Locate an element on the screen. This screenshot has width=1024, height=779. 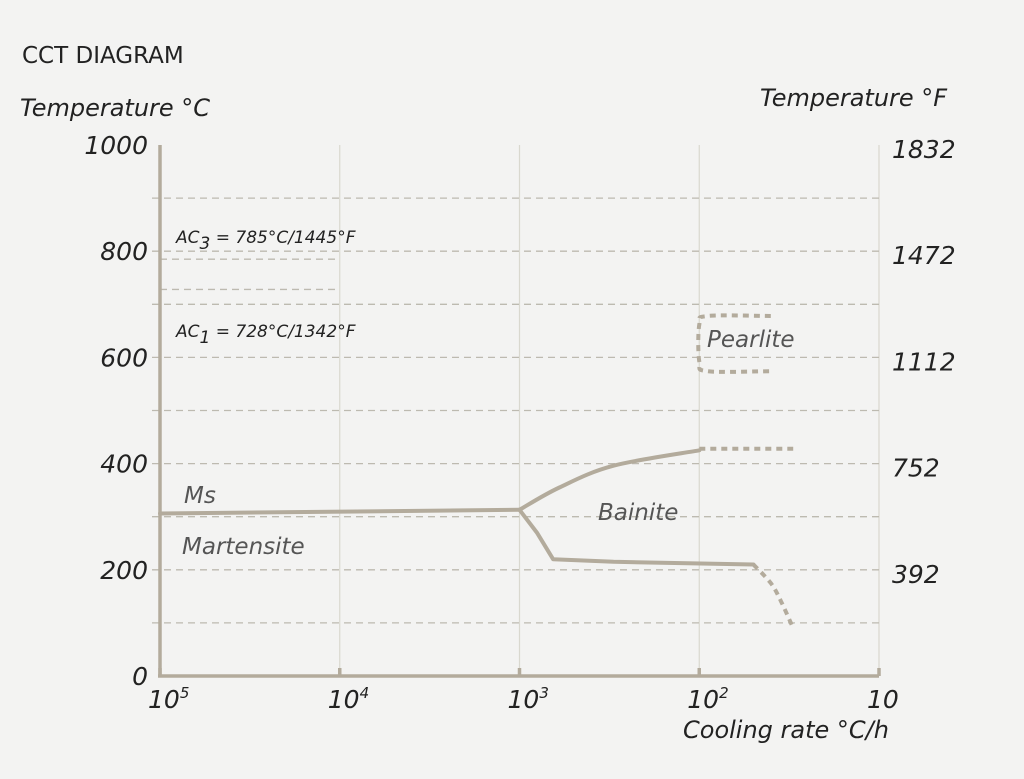
y-tick-label-fahrenheit: 392 is located at coordinates (916, 574).